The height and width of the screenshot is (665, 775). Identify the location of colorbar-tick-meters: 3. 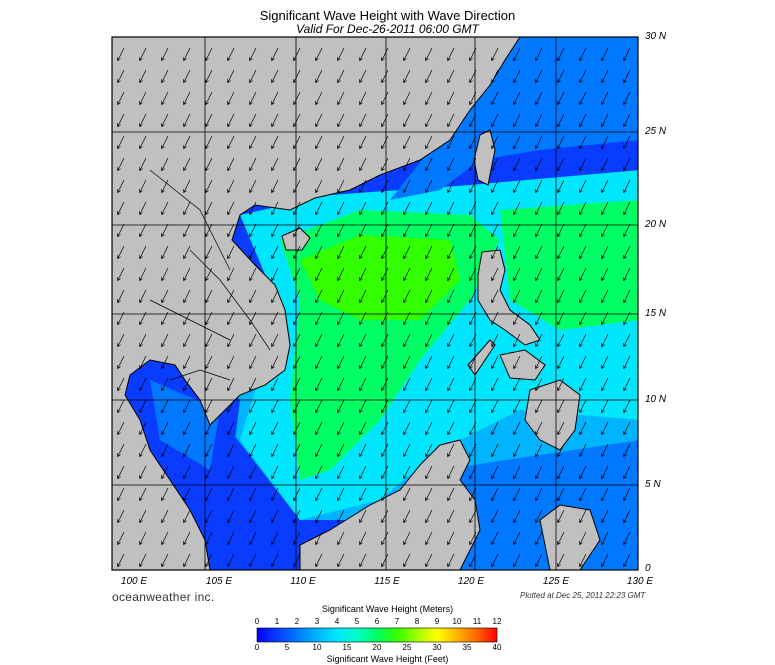
(317, 621).